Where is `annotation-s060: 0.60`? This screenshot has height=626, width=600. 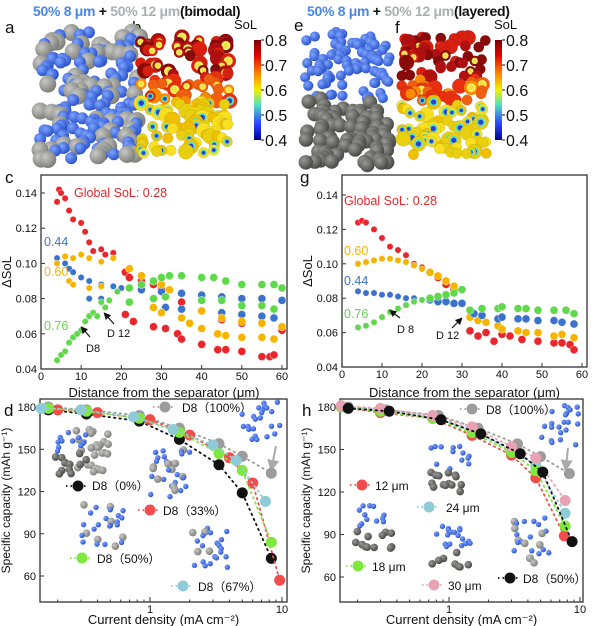
annotation-s060: 0.60 is located at coordinates (56, 272).